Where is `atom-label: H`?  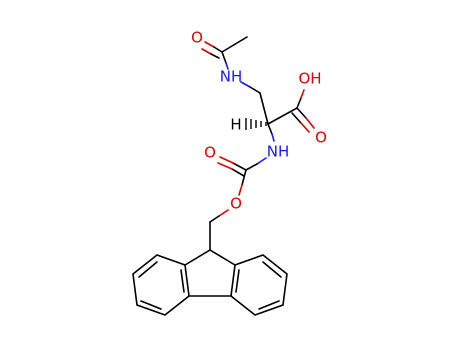
atom-label: H is located at coordinates (235, 125).